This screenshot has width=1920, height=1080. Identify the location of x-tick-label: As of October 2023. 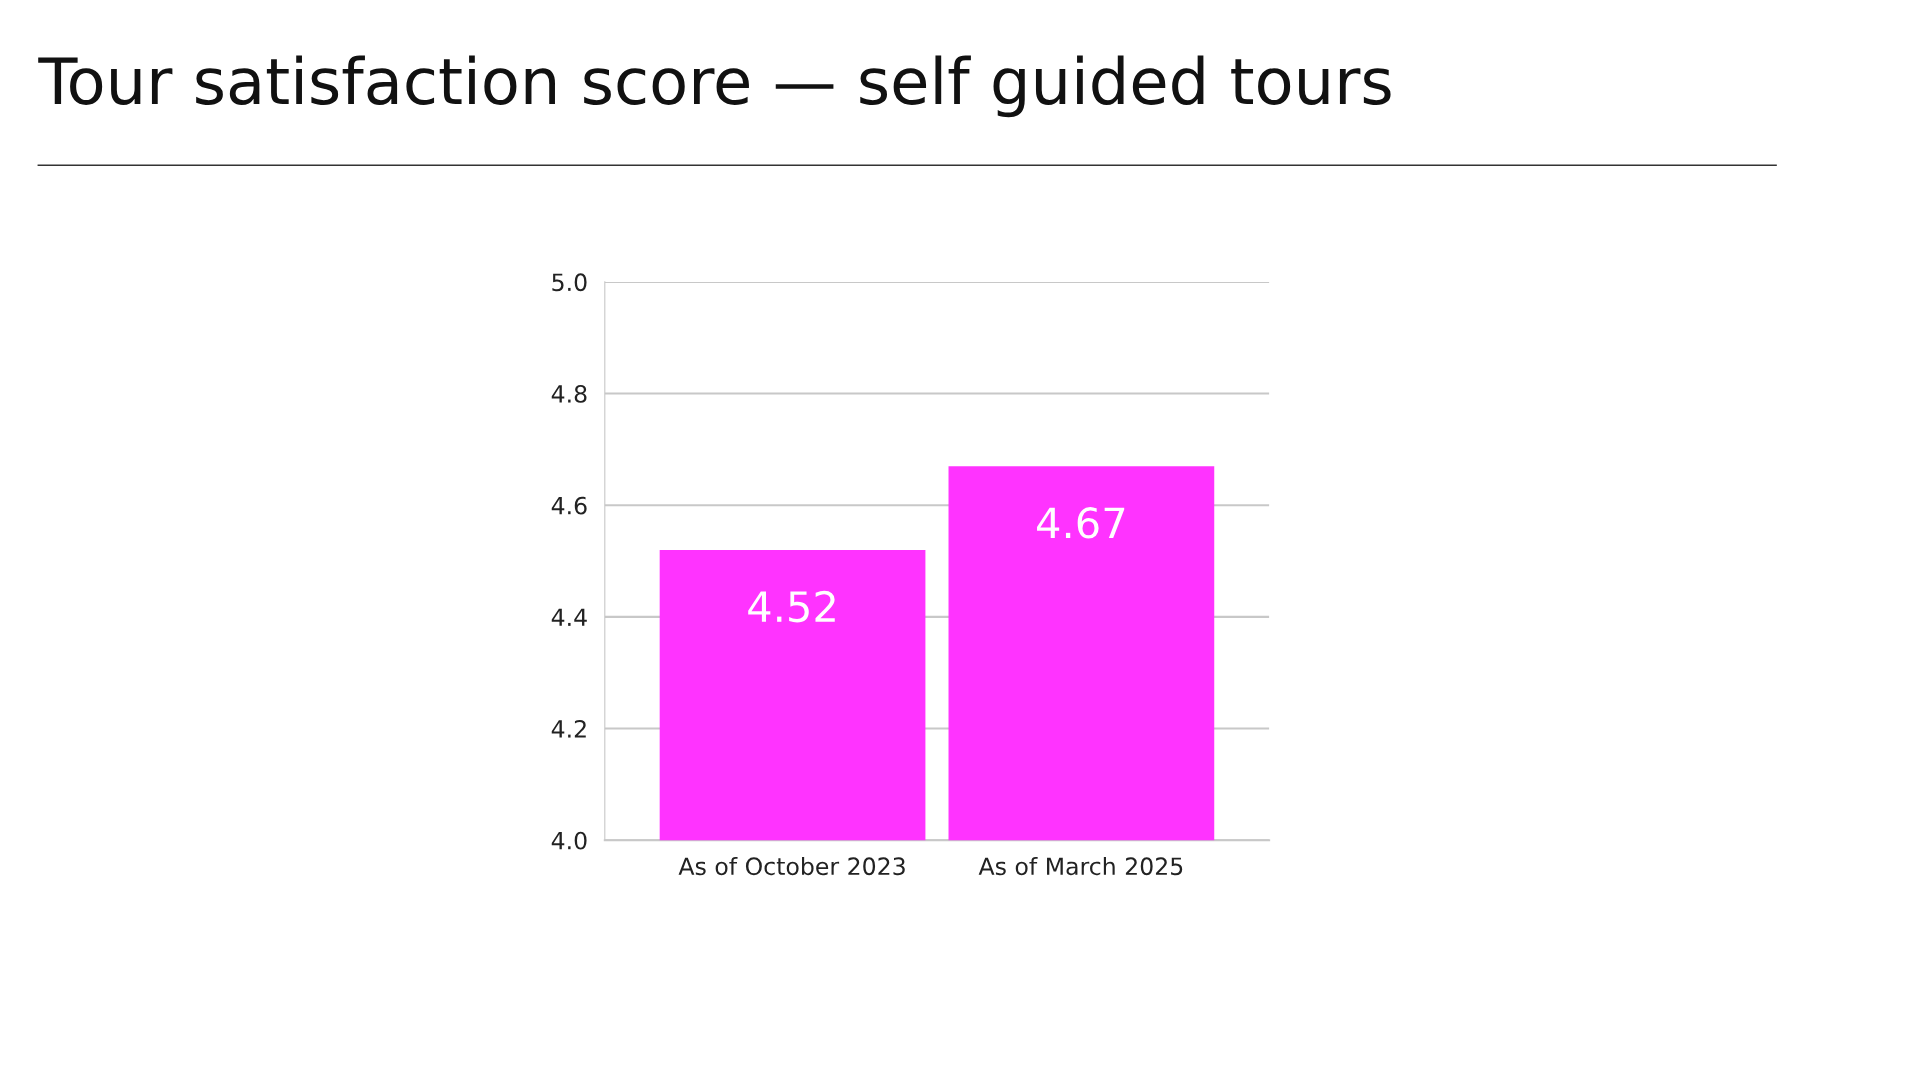
(791, 866).